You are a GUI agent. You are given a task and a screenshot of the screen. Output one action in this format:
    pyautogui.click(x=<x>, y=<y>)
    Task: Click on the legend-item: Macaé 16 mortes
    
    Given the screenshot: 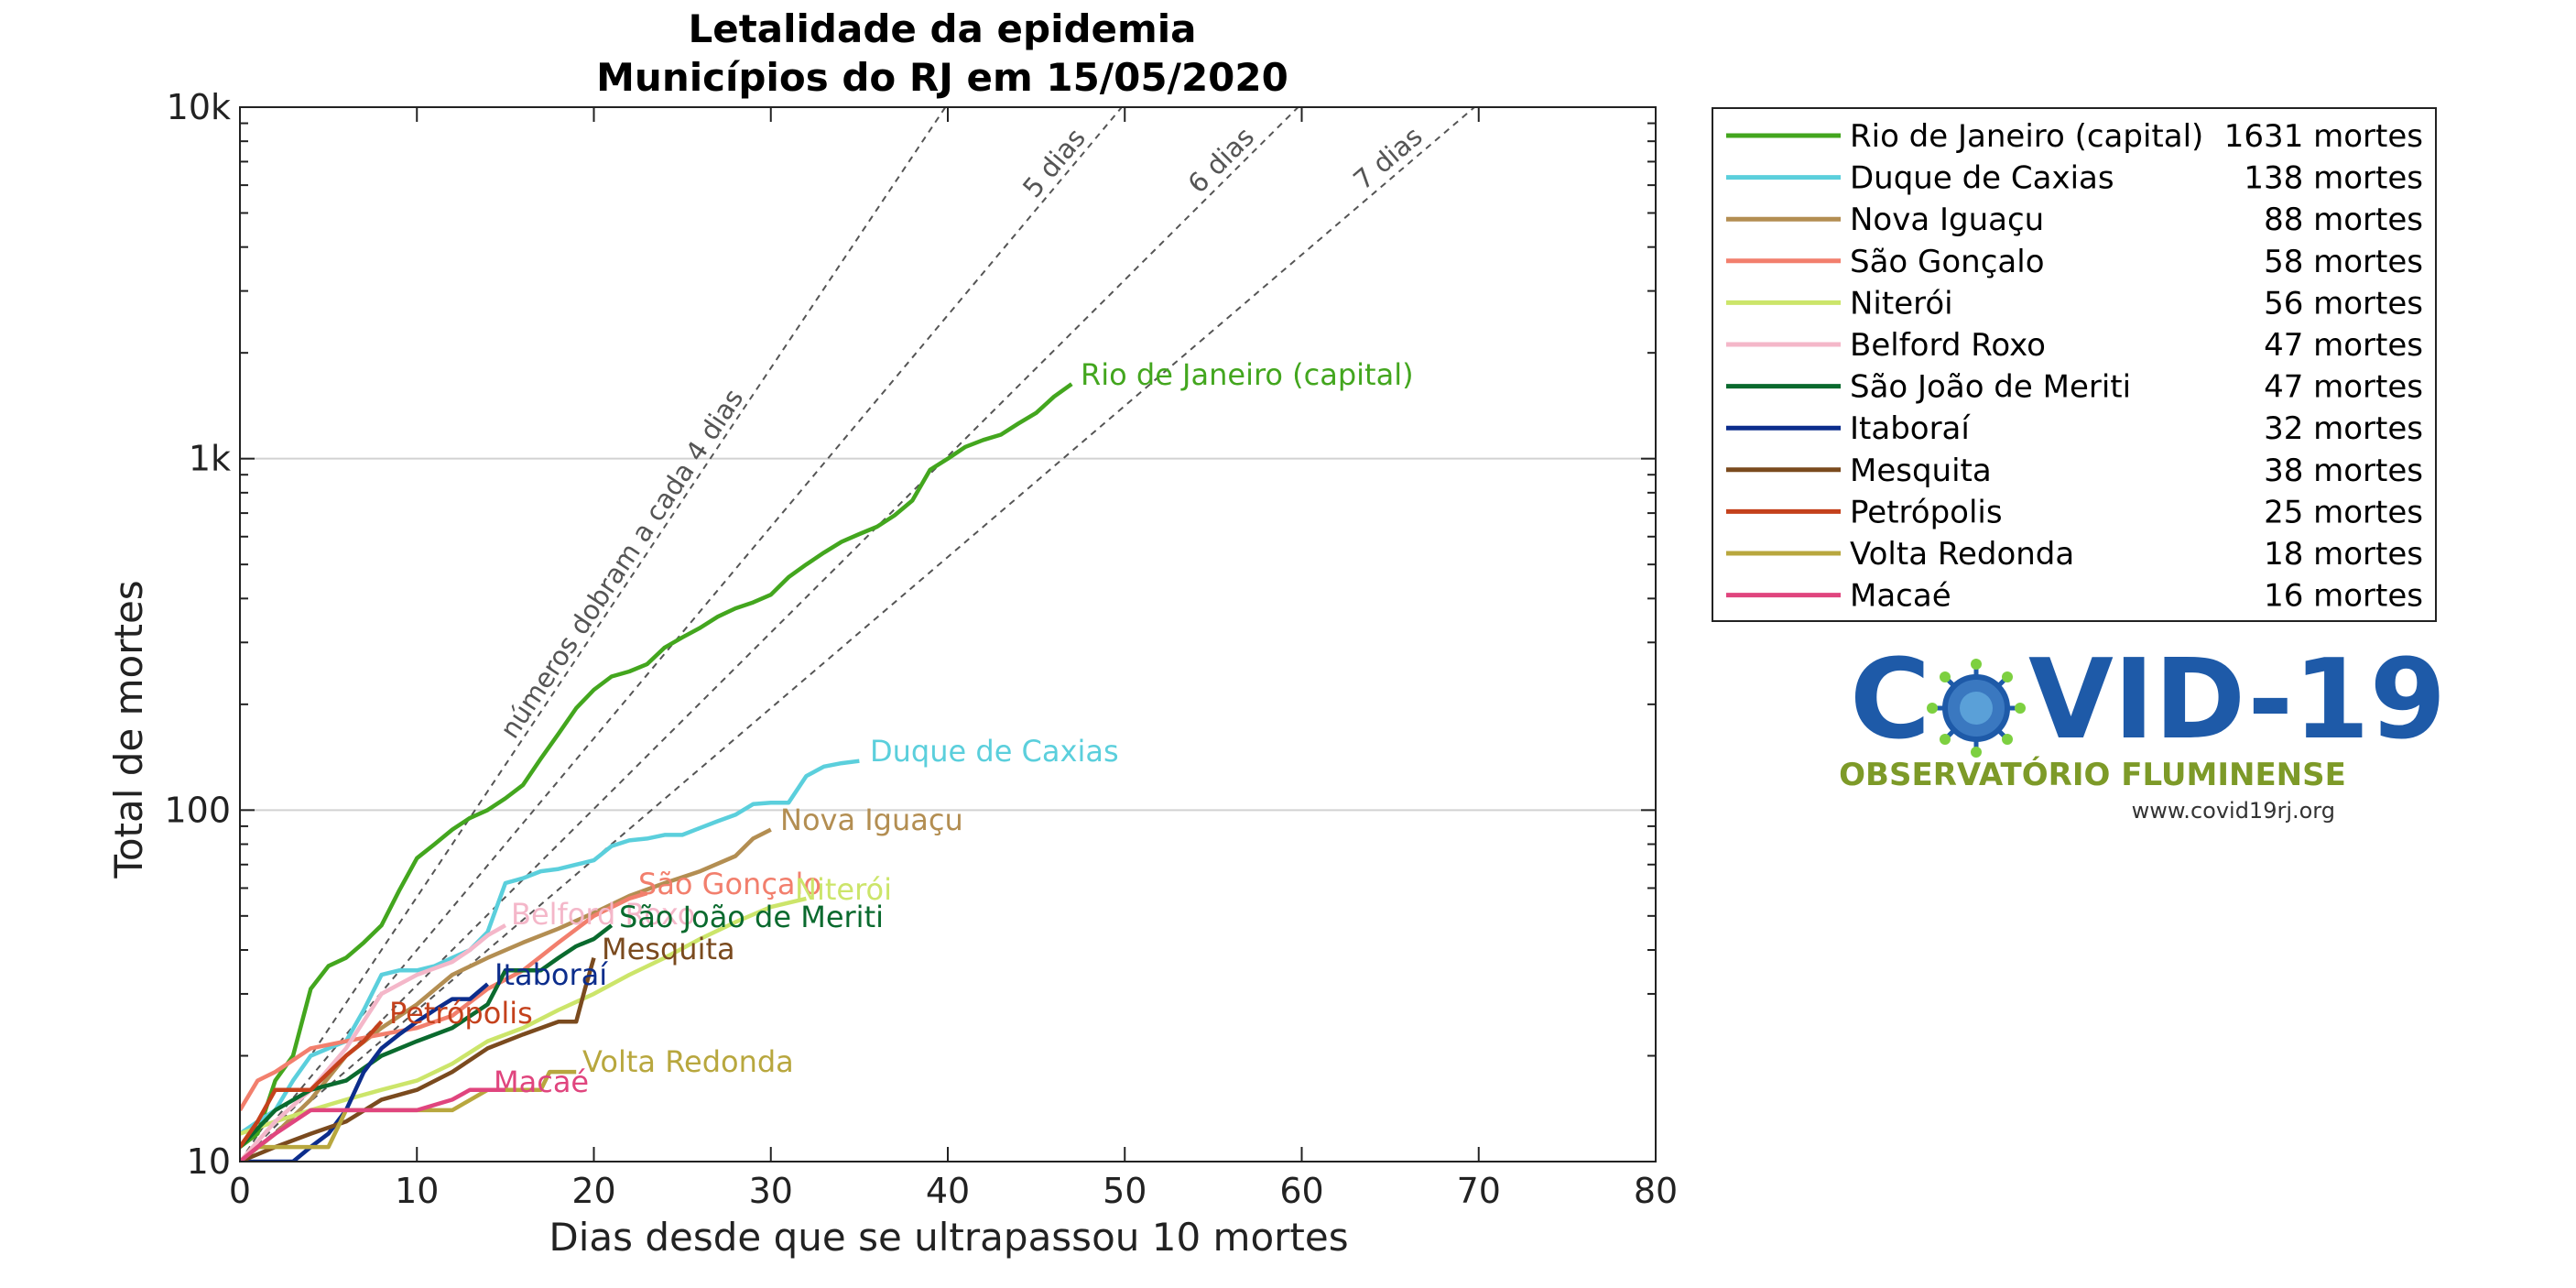 What is the action you would take?
    pyautogui.click(x=2074, y=596)
    